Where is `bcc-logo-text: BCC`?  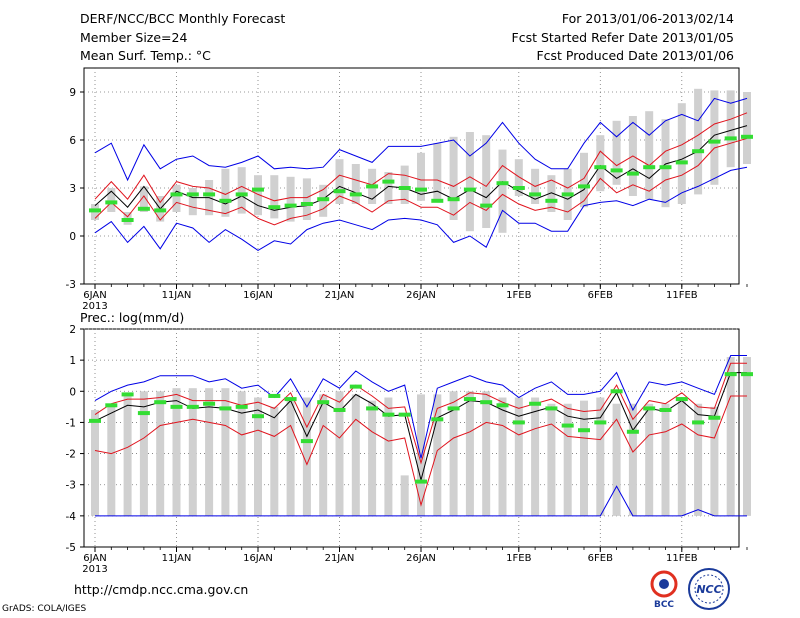 bcc-logo-text: BCC is located at coordinates (664, 604).